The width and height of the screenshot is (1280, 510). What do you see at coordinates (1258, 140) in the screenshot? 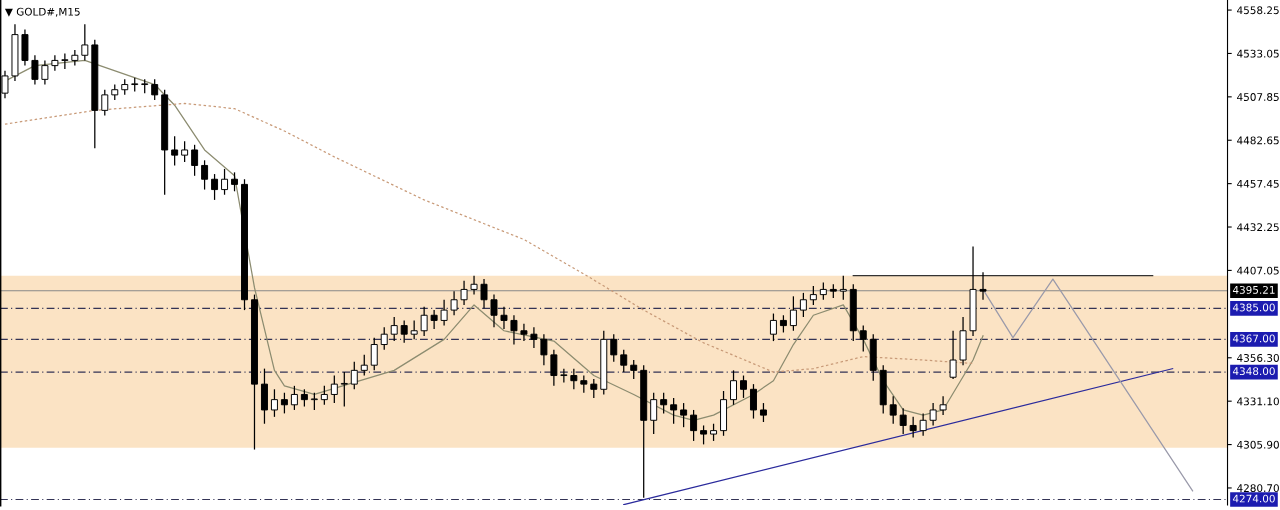
I see `y-tick-label: 4482.65` at bounding box center [1258, 140].